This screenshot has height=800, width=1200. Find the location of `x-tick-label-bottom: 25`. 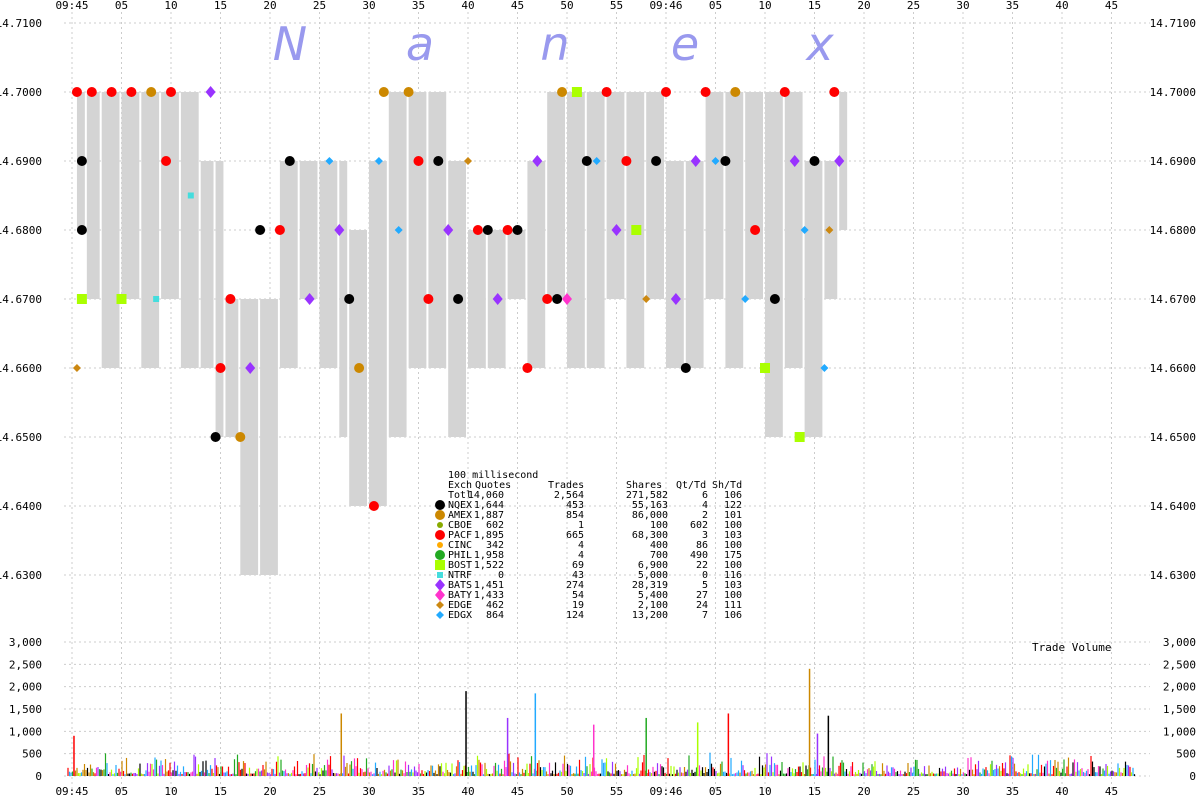

x-tick-label-bottom: 25 is located at coordinates (319, 791).